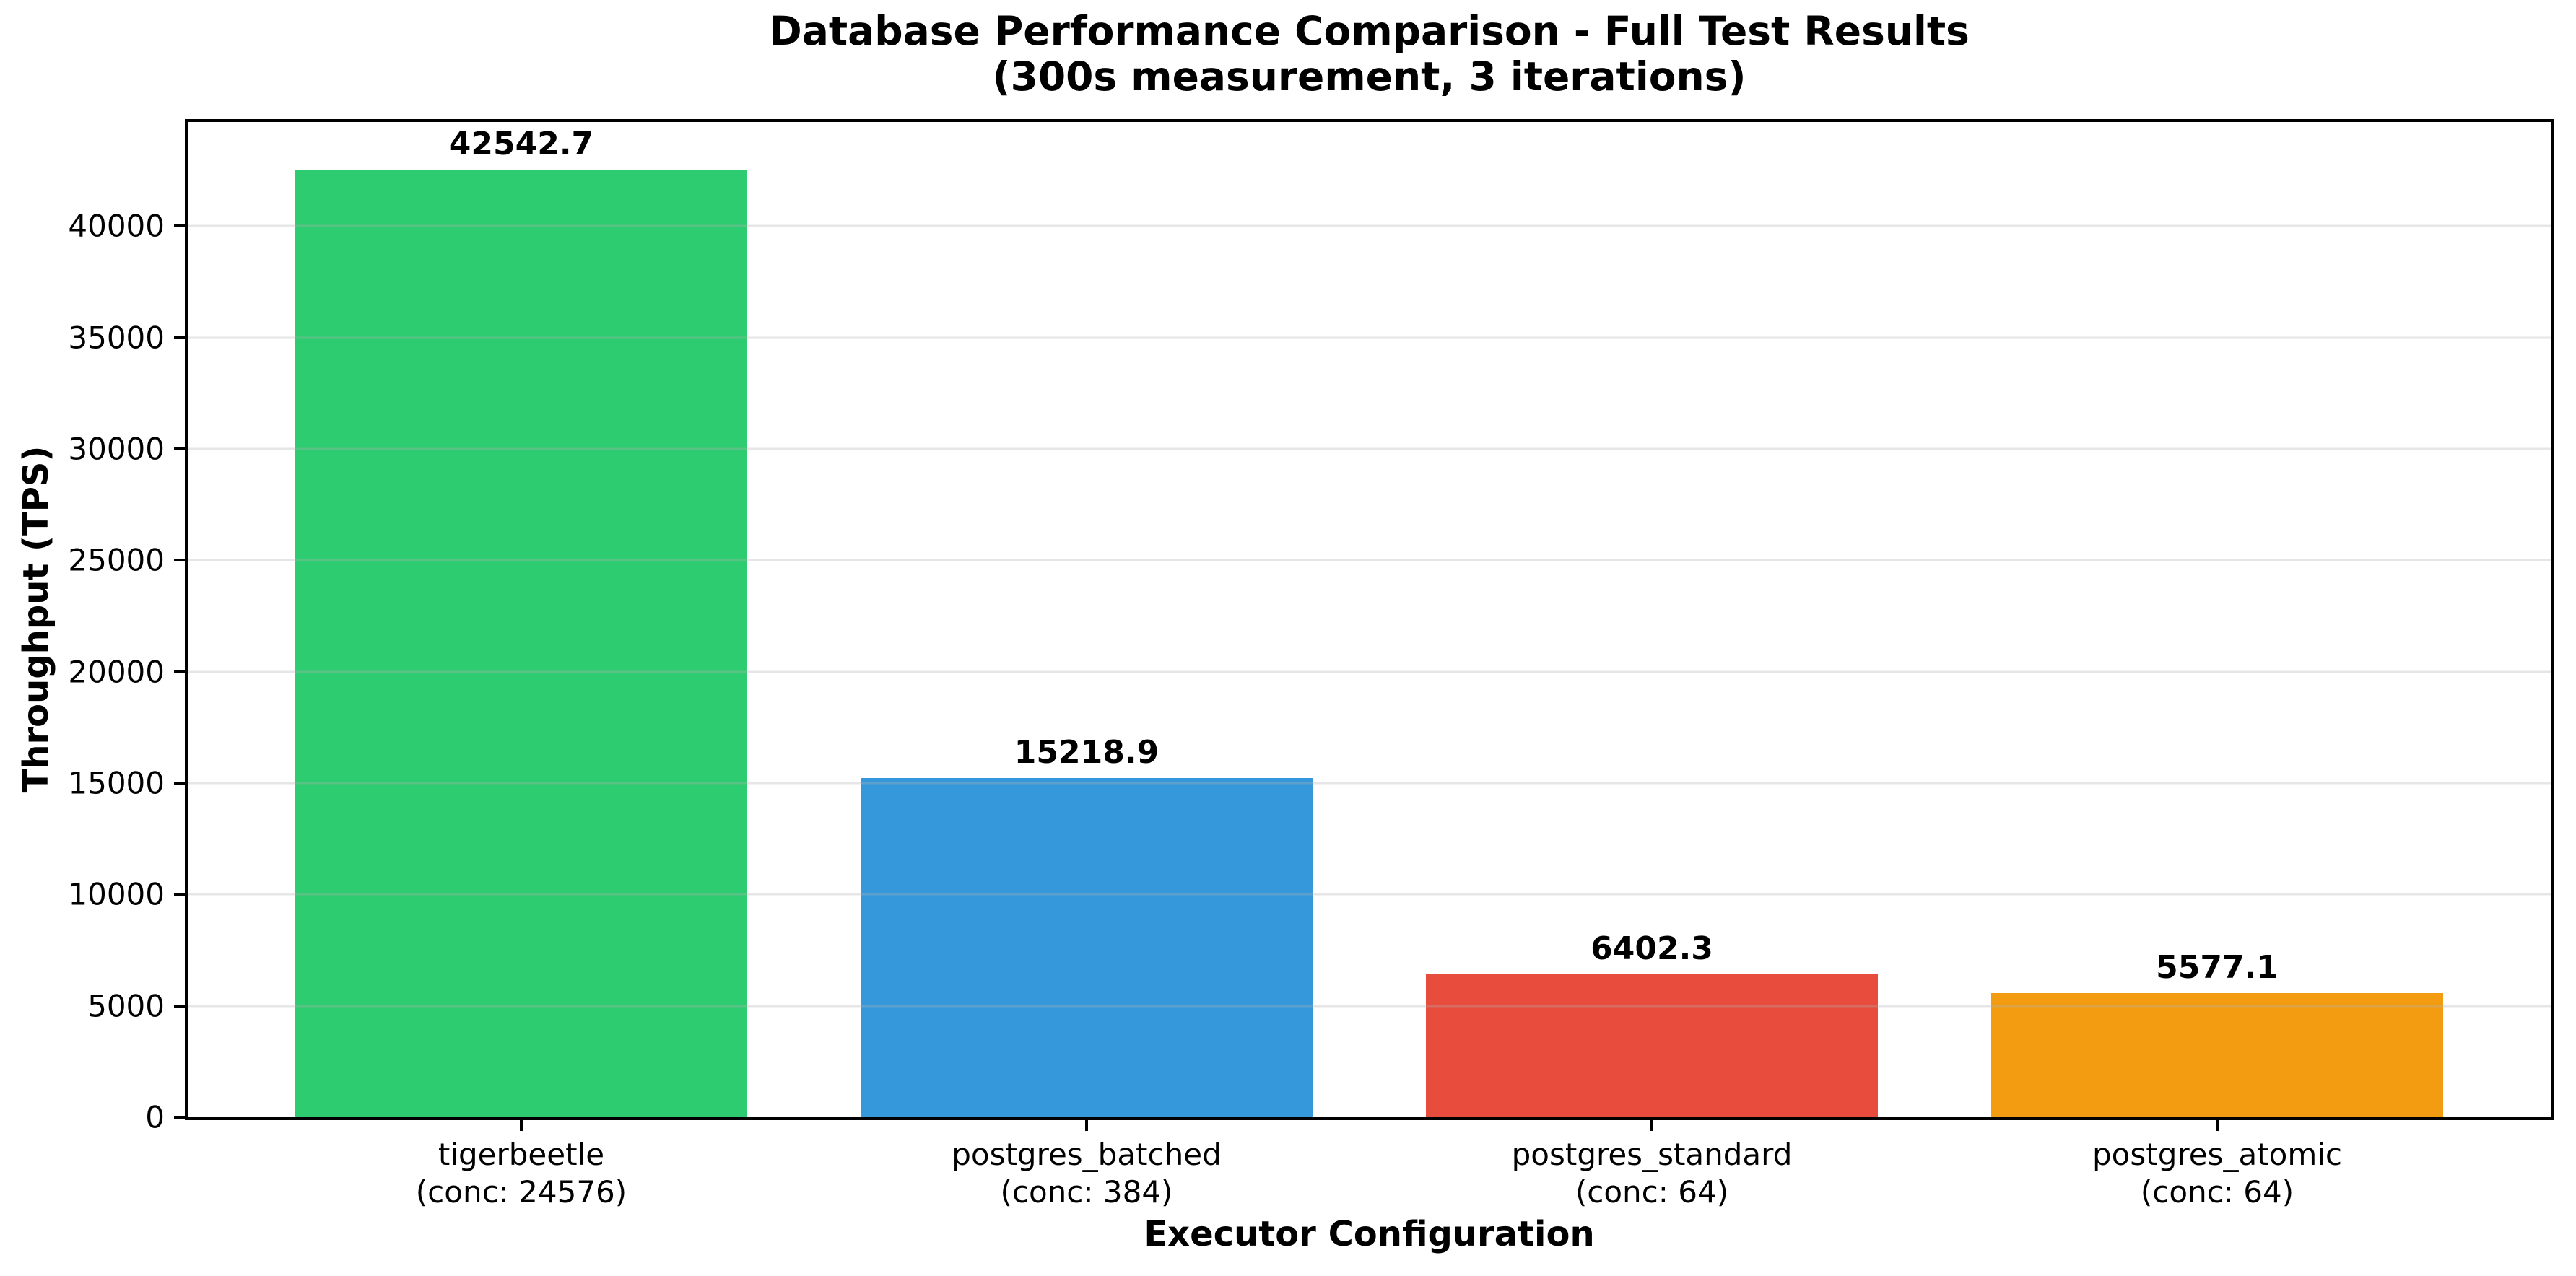  What do you see at coordinates (117, 226) in the screenshot?
I see `y-tick-label: 40000` at bounding box center [117, 226].